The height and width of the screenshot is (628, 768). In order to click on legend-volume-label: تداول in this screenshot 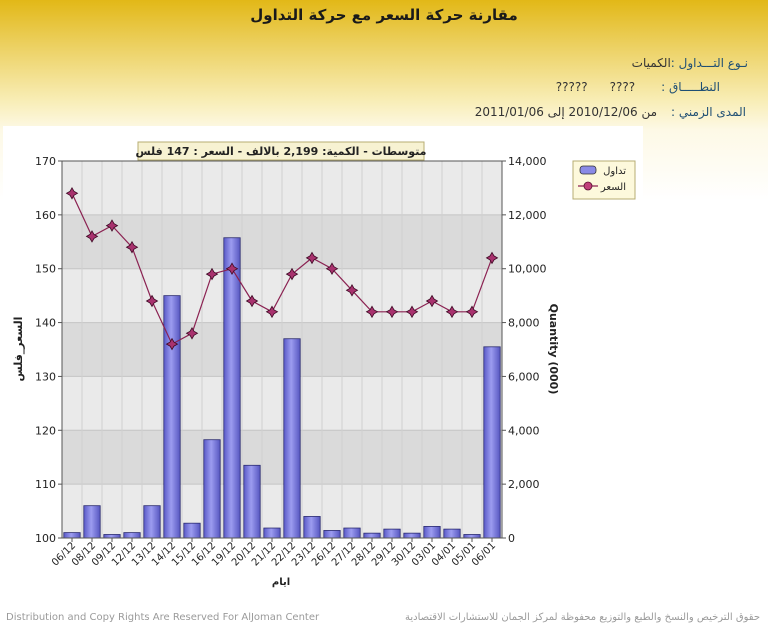, I will do `click(614, 171)`.